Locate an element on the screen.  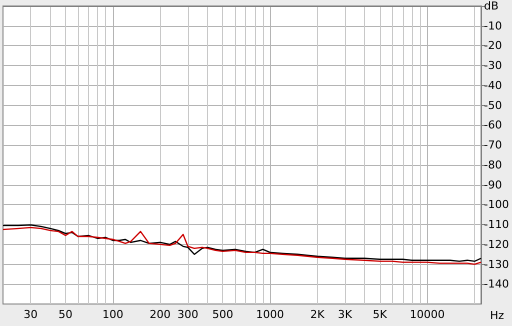
y-tick-label: -60 is located at coordinates (493, 125).